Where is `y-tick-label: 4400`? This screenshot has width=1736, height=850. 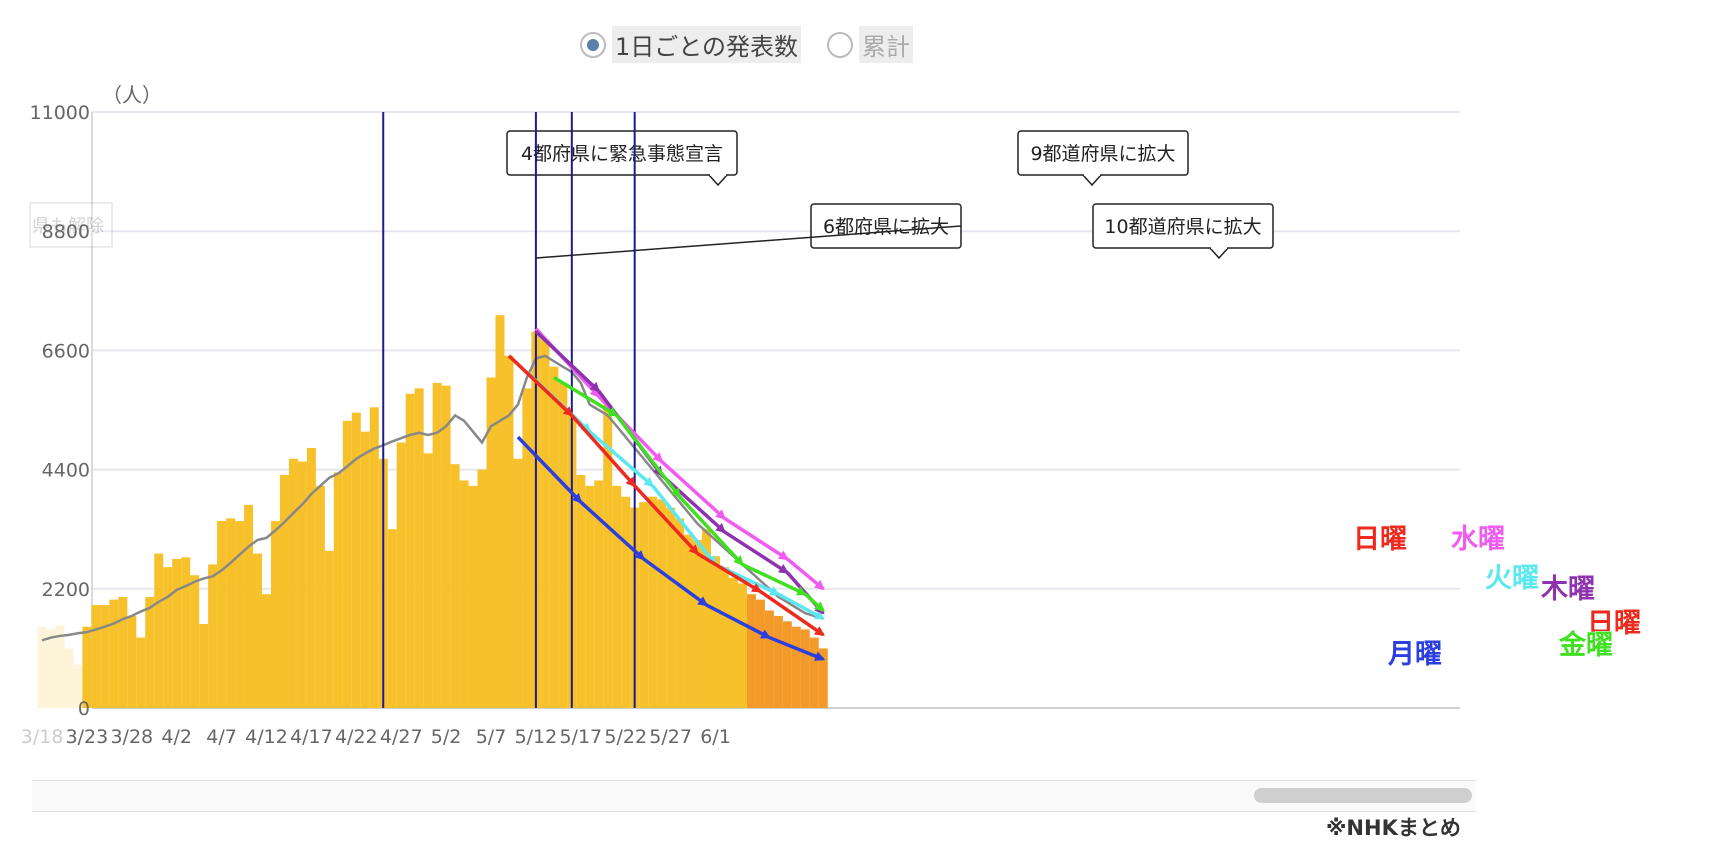 y-tick-label: 4400 is located at coordinates (66, 471).